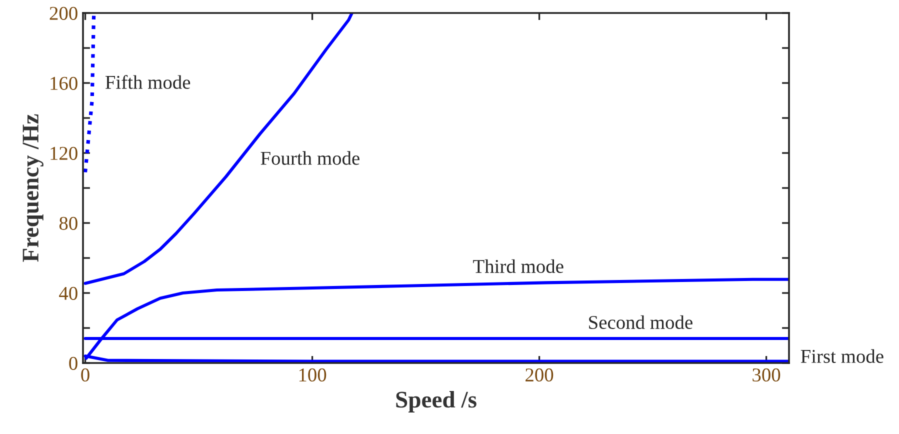  I want to click on y-tick-label: 200, so click(64, 13).